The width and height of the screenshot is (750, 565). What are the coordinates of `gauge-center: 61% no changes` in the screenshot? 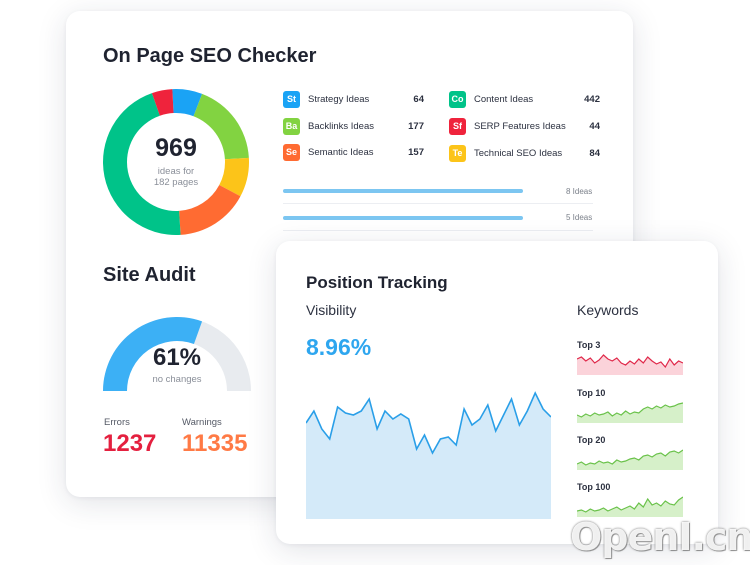 It's located at (177, 365).